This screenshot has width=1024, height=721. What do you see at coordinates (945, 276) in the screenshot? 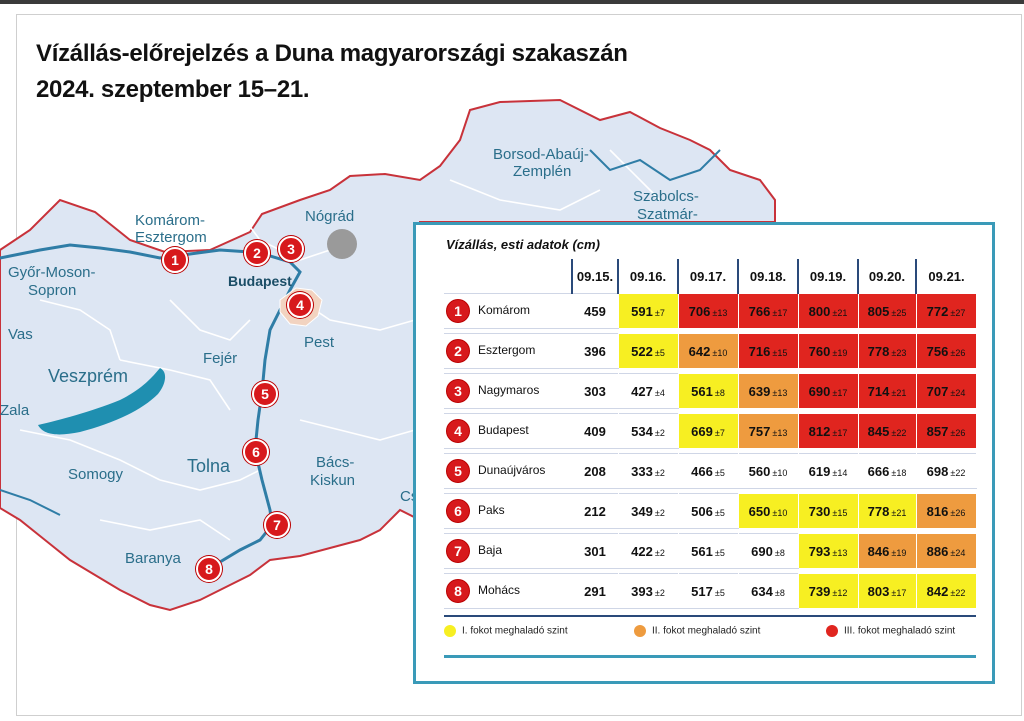
I see `header-date: 09.21.` at bounding box center [945, 276].